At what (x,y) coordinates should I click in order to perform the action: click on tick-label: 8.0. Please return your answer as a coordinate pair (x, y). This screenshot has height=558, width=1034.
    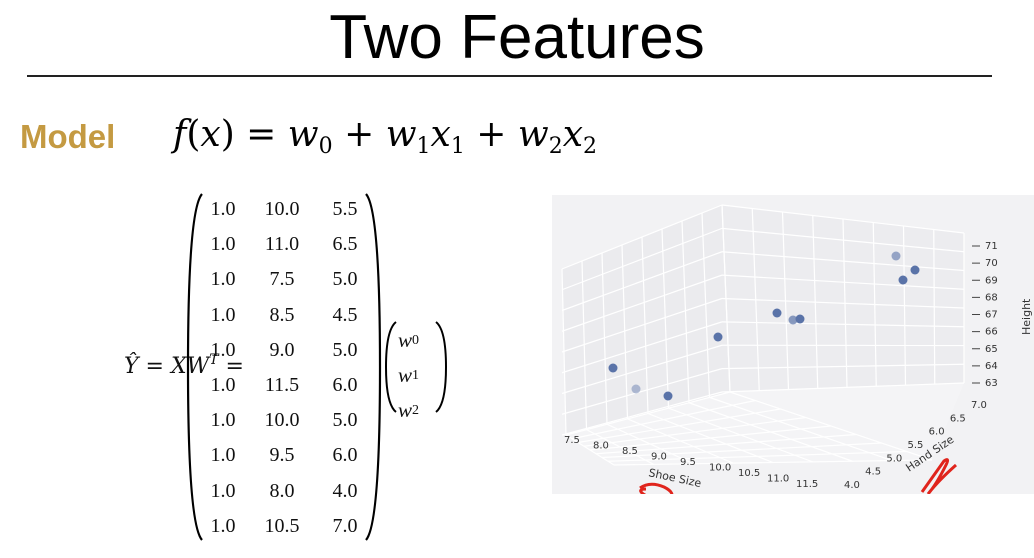
    Looking at the image, I should click on (601, 446).